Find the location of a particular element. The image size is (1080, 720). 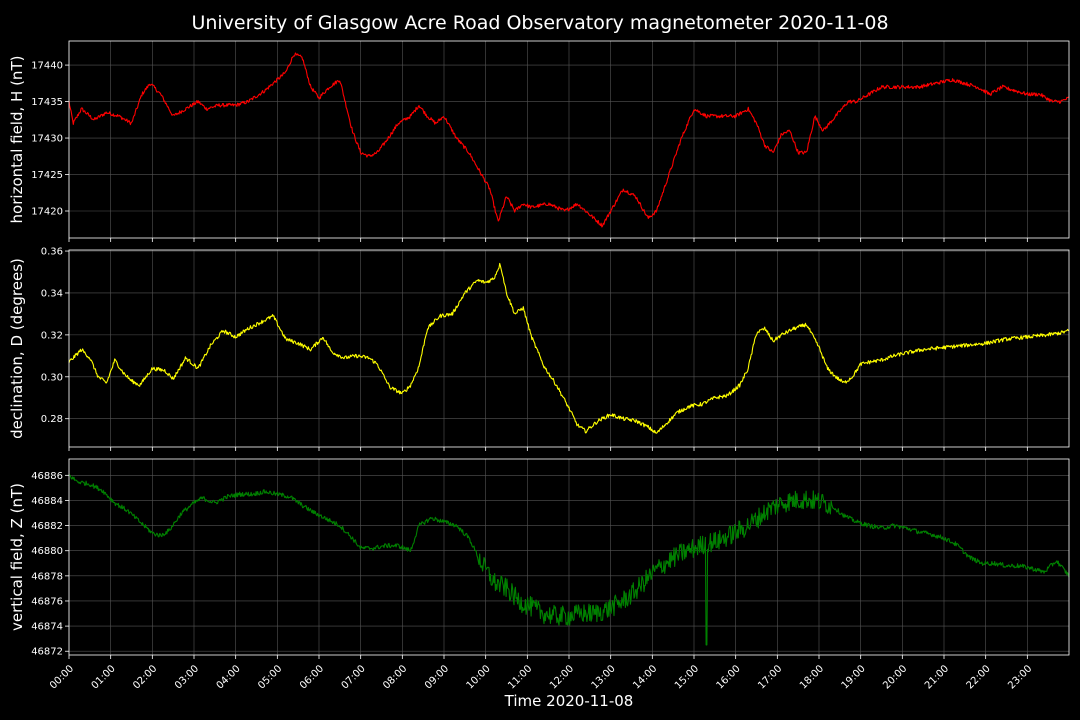

y-tick-label: 17420 is located at coordinates (47, 212).